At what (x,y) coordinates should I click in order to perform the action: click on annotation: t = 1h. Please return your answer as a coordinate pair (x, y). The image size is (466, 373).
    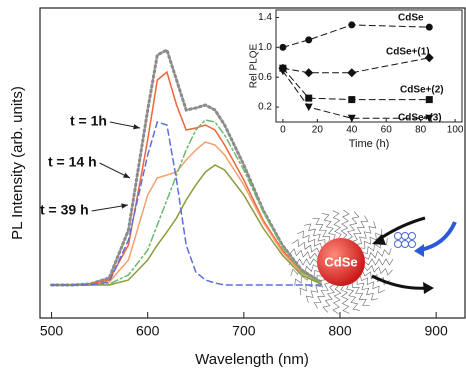
    Looking at the image, I should click on (88, 121).